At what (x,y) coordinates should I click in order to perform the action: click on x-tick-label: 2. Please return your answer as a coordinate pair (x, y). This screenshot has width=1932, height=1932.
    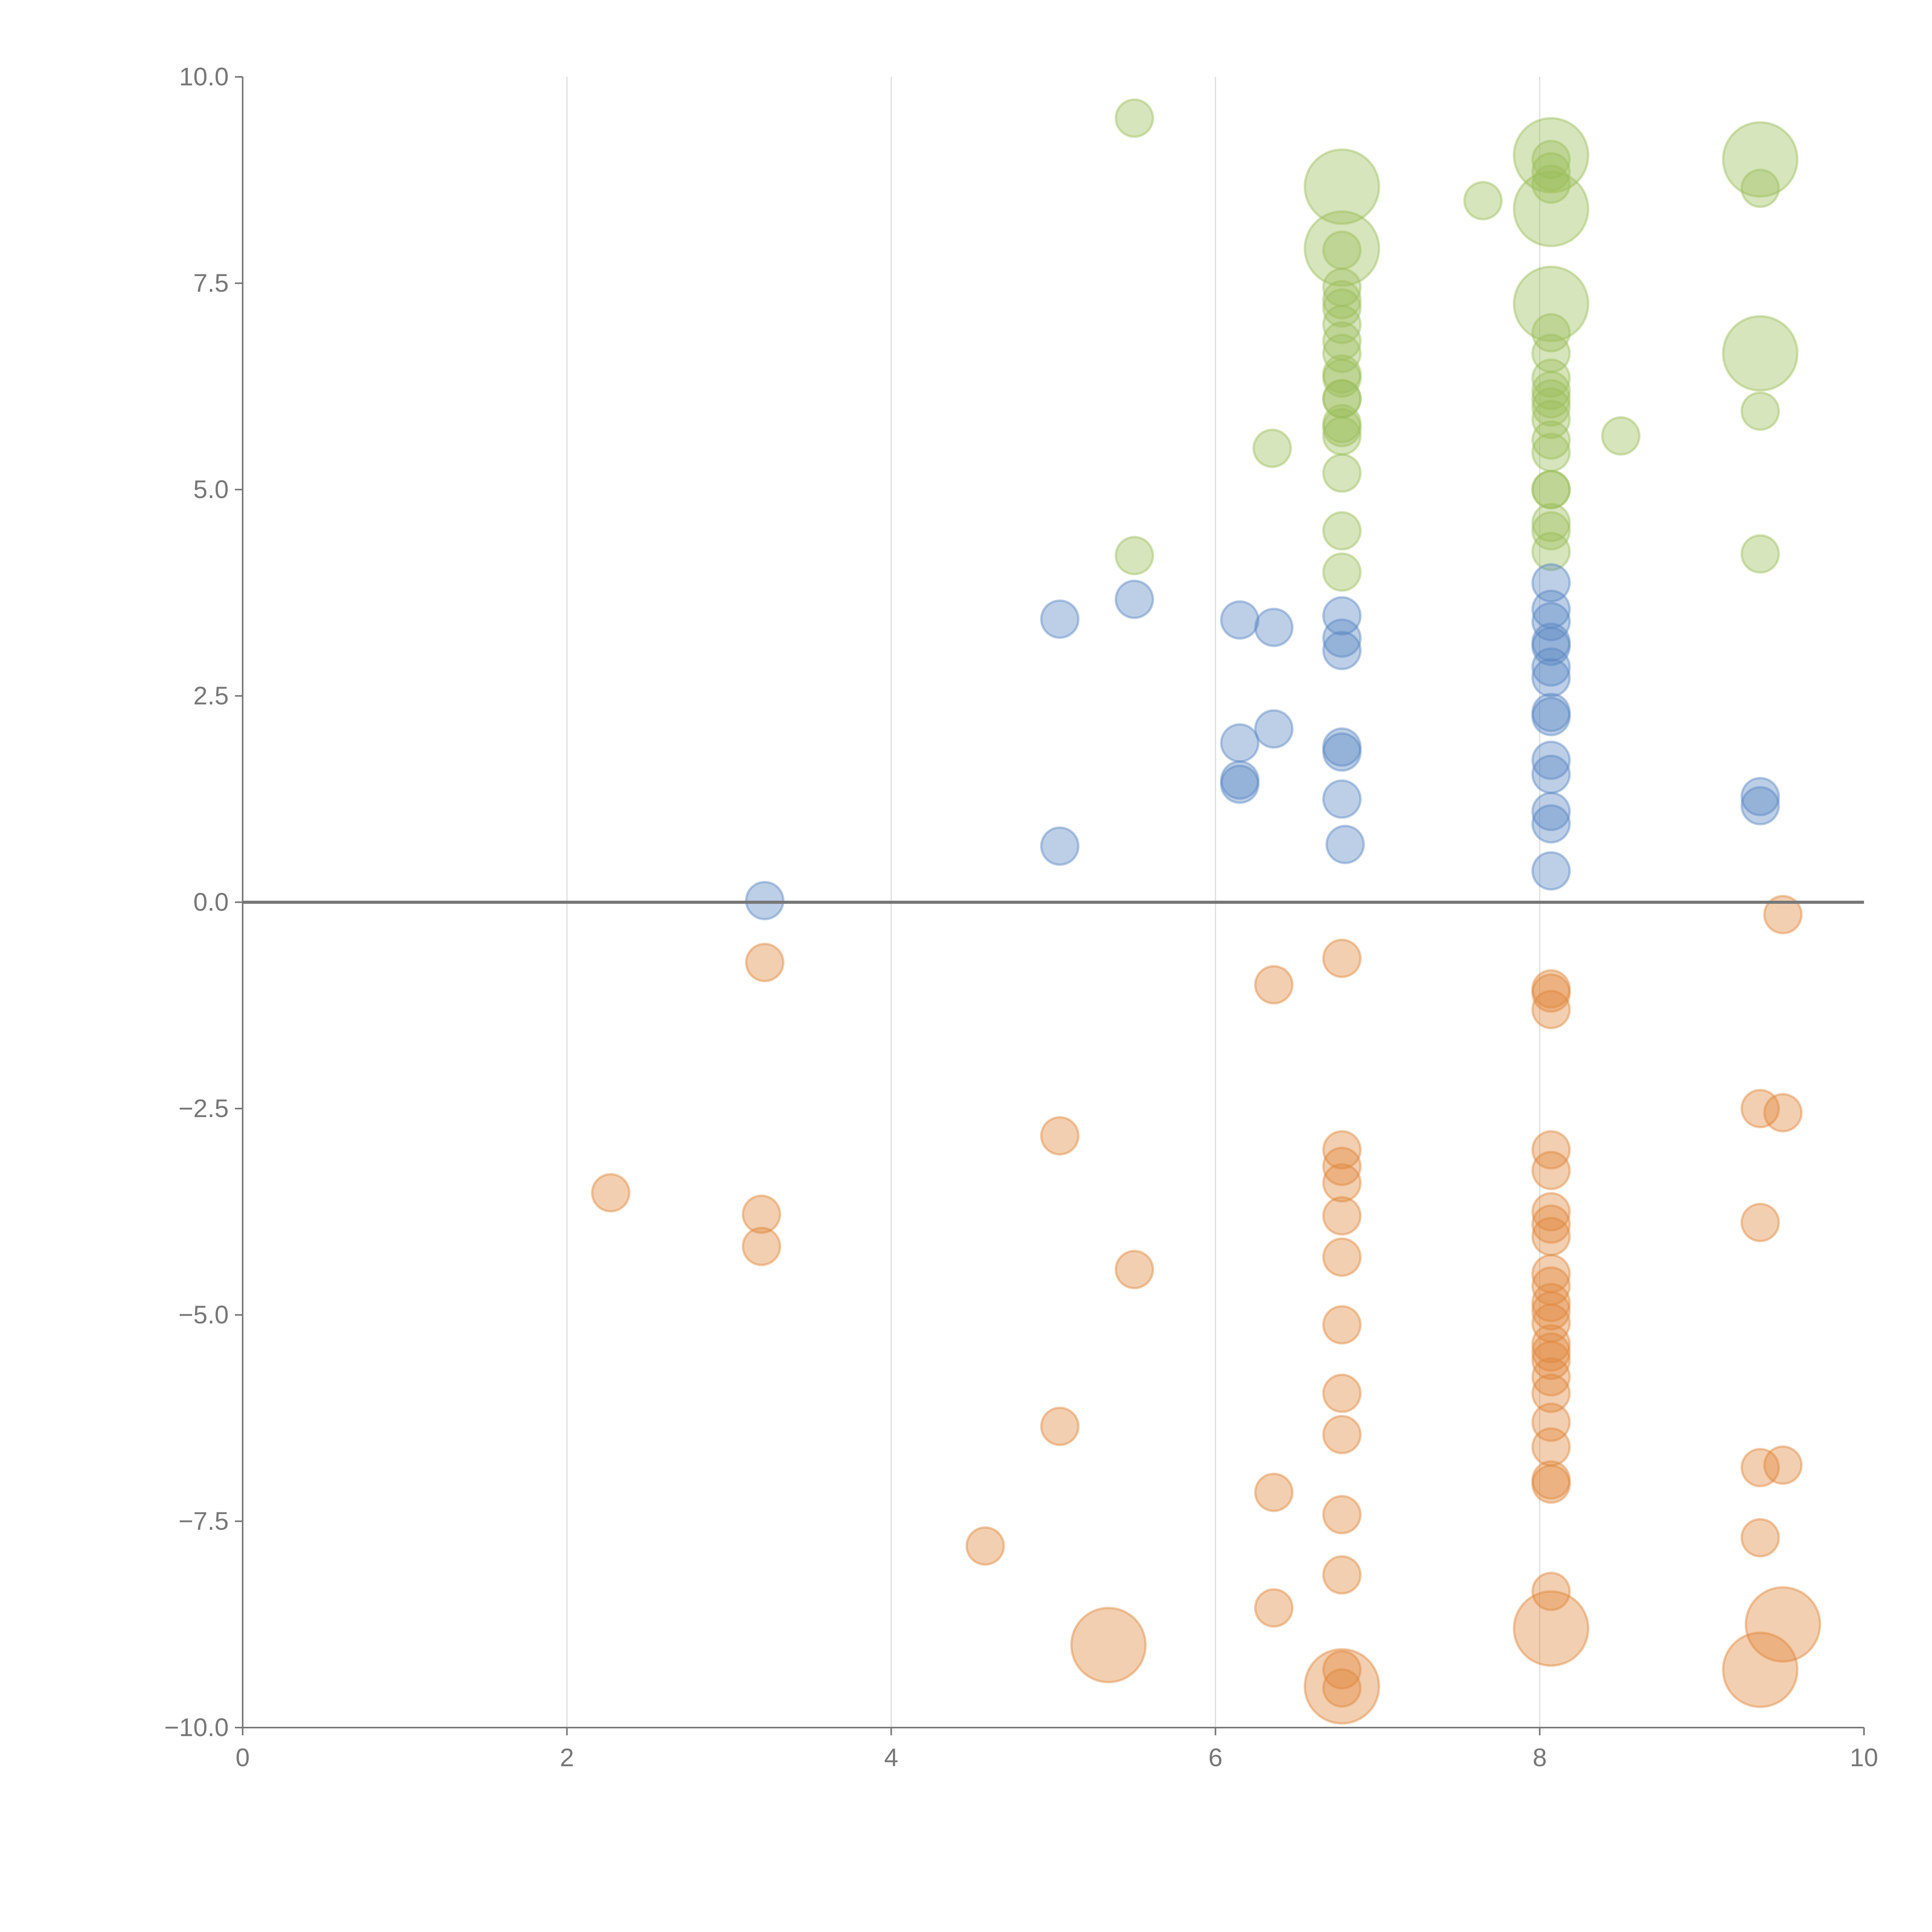
    Looking at the image, I should click on (567, 1757).